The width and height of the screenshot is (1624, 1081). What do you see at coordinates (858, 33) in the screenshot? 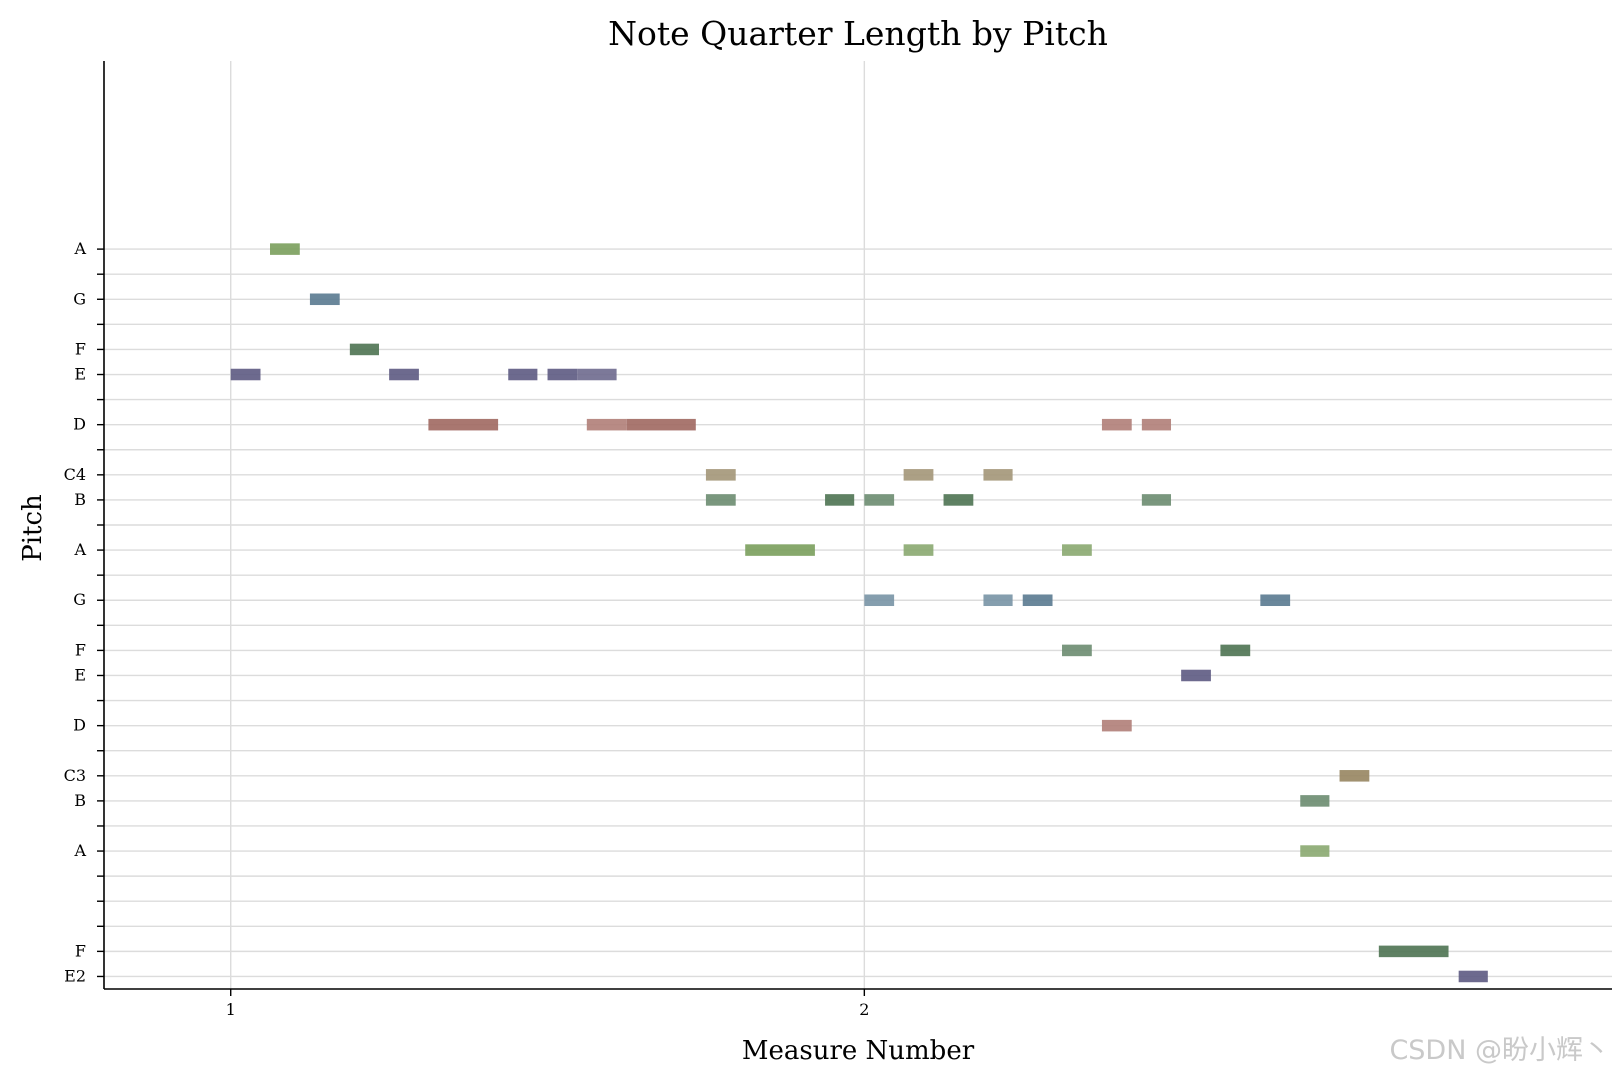
I see `chart-title: Note Quarter Length by Pitch` at bounding box center [858, 33].